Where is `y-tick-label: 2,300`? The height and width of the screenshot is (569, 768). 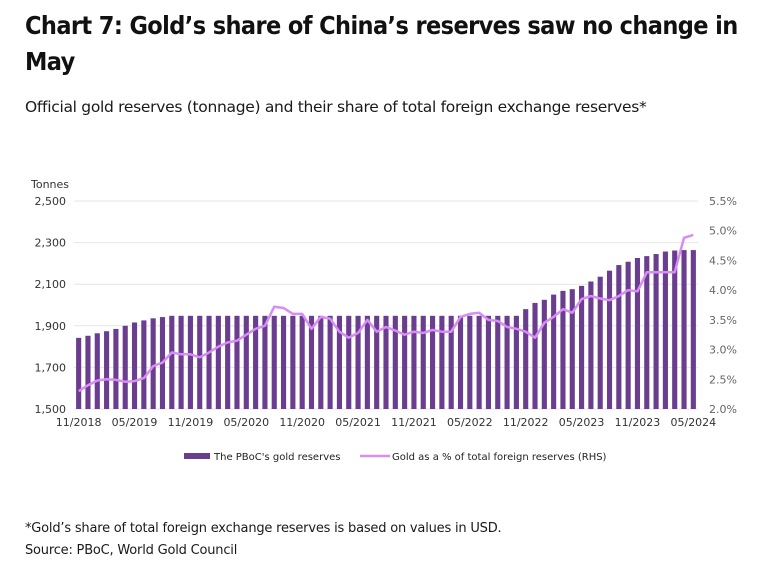
y-tick-label: 2,300 is located at coordinates (51, 243).